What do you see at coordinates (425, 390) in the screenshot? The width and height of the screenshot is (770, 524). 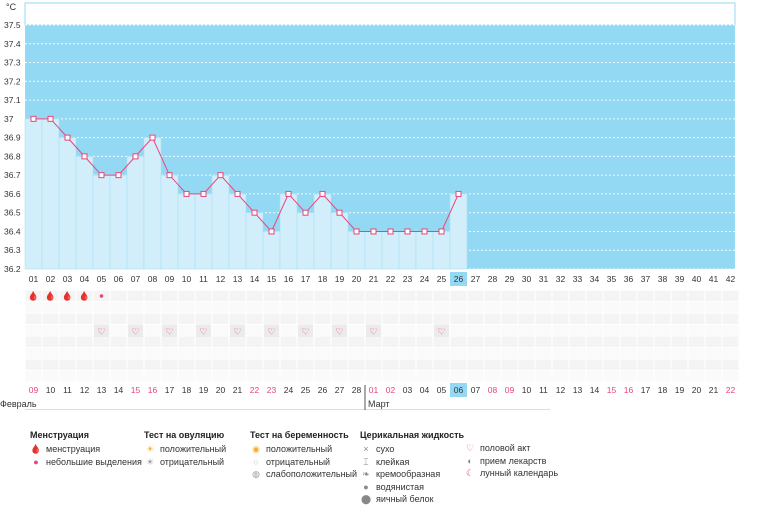 I see `date-label: 04` at bounding box center [425, 390].